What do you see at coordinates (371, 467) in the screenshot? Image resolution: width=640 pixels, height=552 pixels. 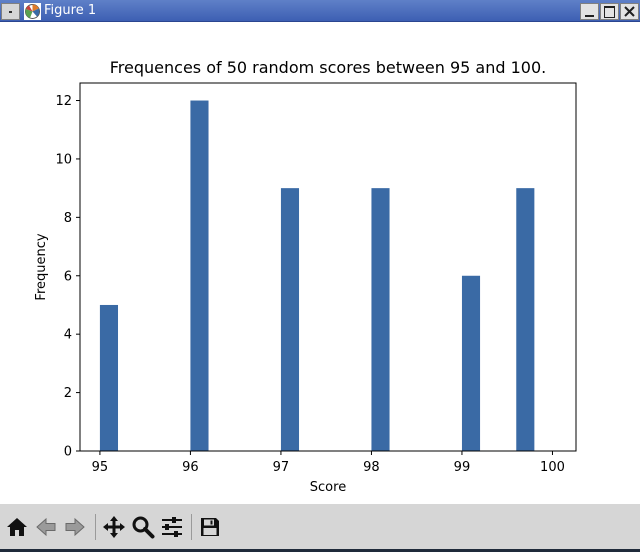 I see `x-tick-label: 98` at bounding box center [371, 467].